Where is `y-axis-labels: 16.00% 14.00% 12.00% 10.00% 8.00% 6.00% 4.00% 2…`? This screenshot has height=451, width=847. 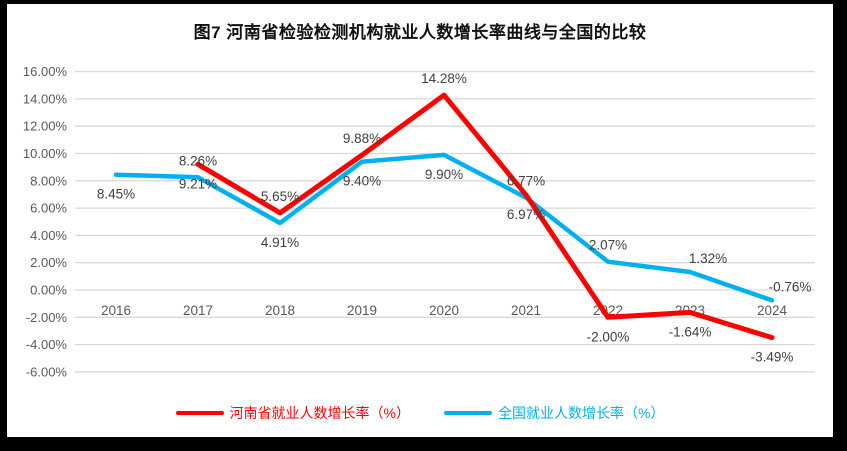 y-axis-labels: 16.00% 14.00% 12.00% 10.00% 8.00% 6.00% 4.00% 2… is located at coordinates (45, 221).